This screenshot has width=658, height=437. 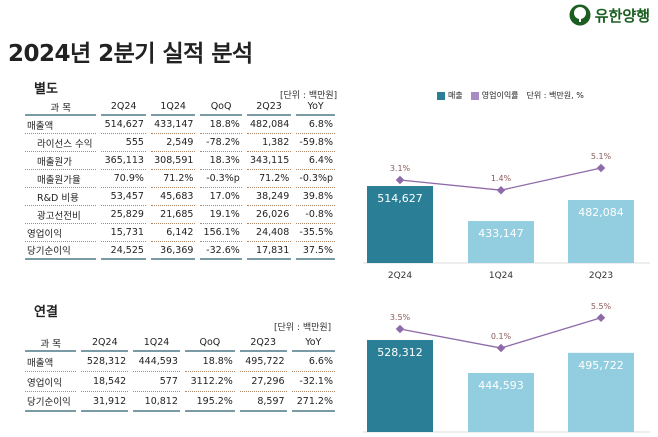 I want to click on table-row: 매출액 514,627 433,147 18.8% 482,084 6.8%, so click(x=180, y=125).